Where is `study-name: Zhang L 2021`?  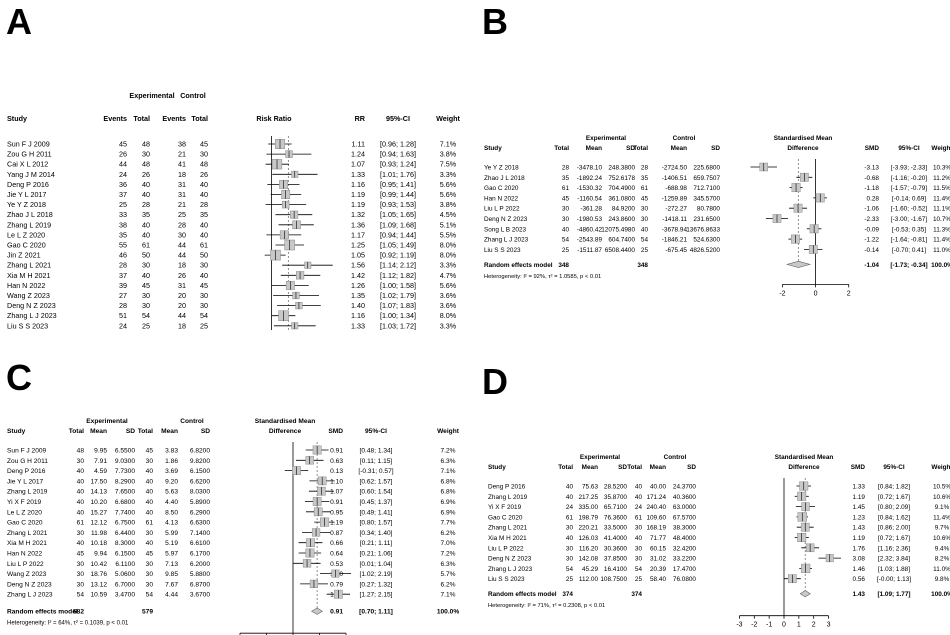 study-name: Zhang L 2021 is located at coordinates (27, 533).